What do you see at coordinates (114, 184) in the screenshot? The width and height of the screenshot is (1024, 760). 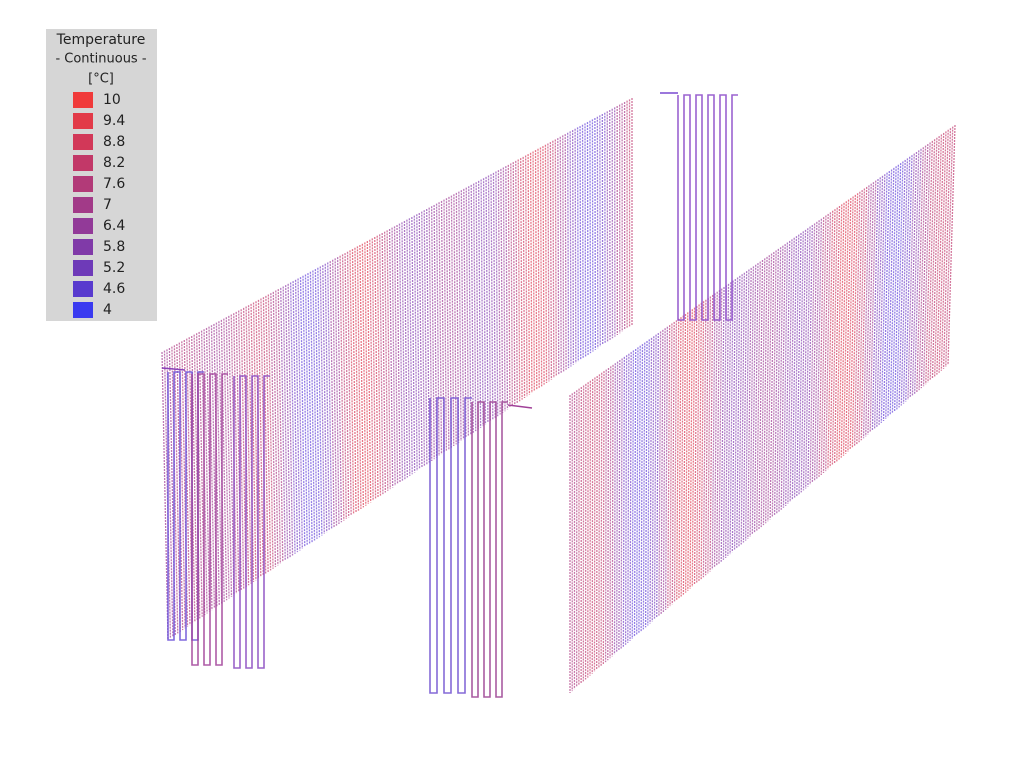 I see `legend-label: 7.6` at bounding box center [114, 184].